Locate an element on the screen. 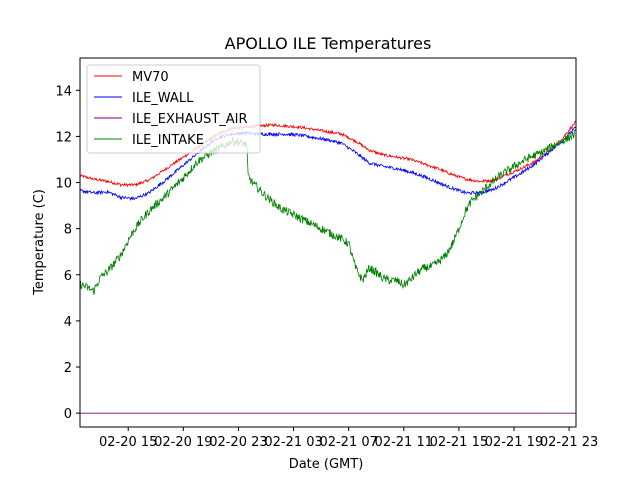  x-tick-label: 02-21 19 is located at coordinates (514, 442).